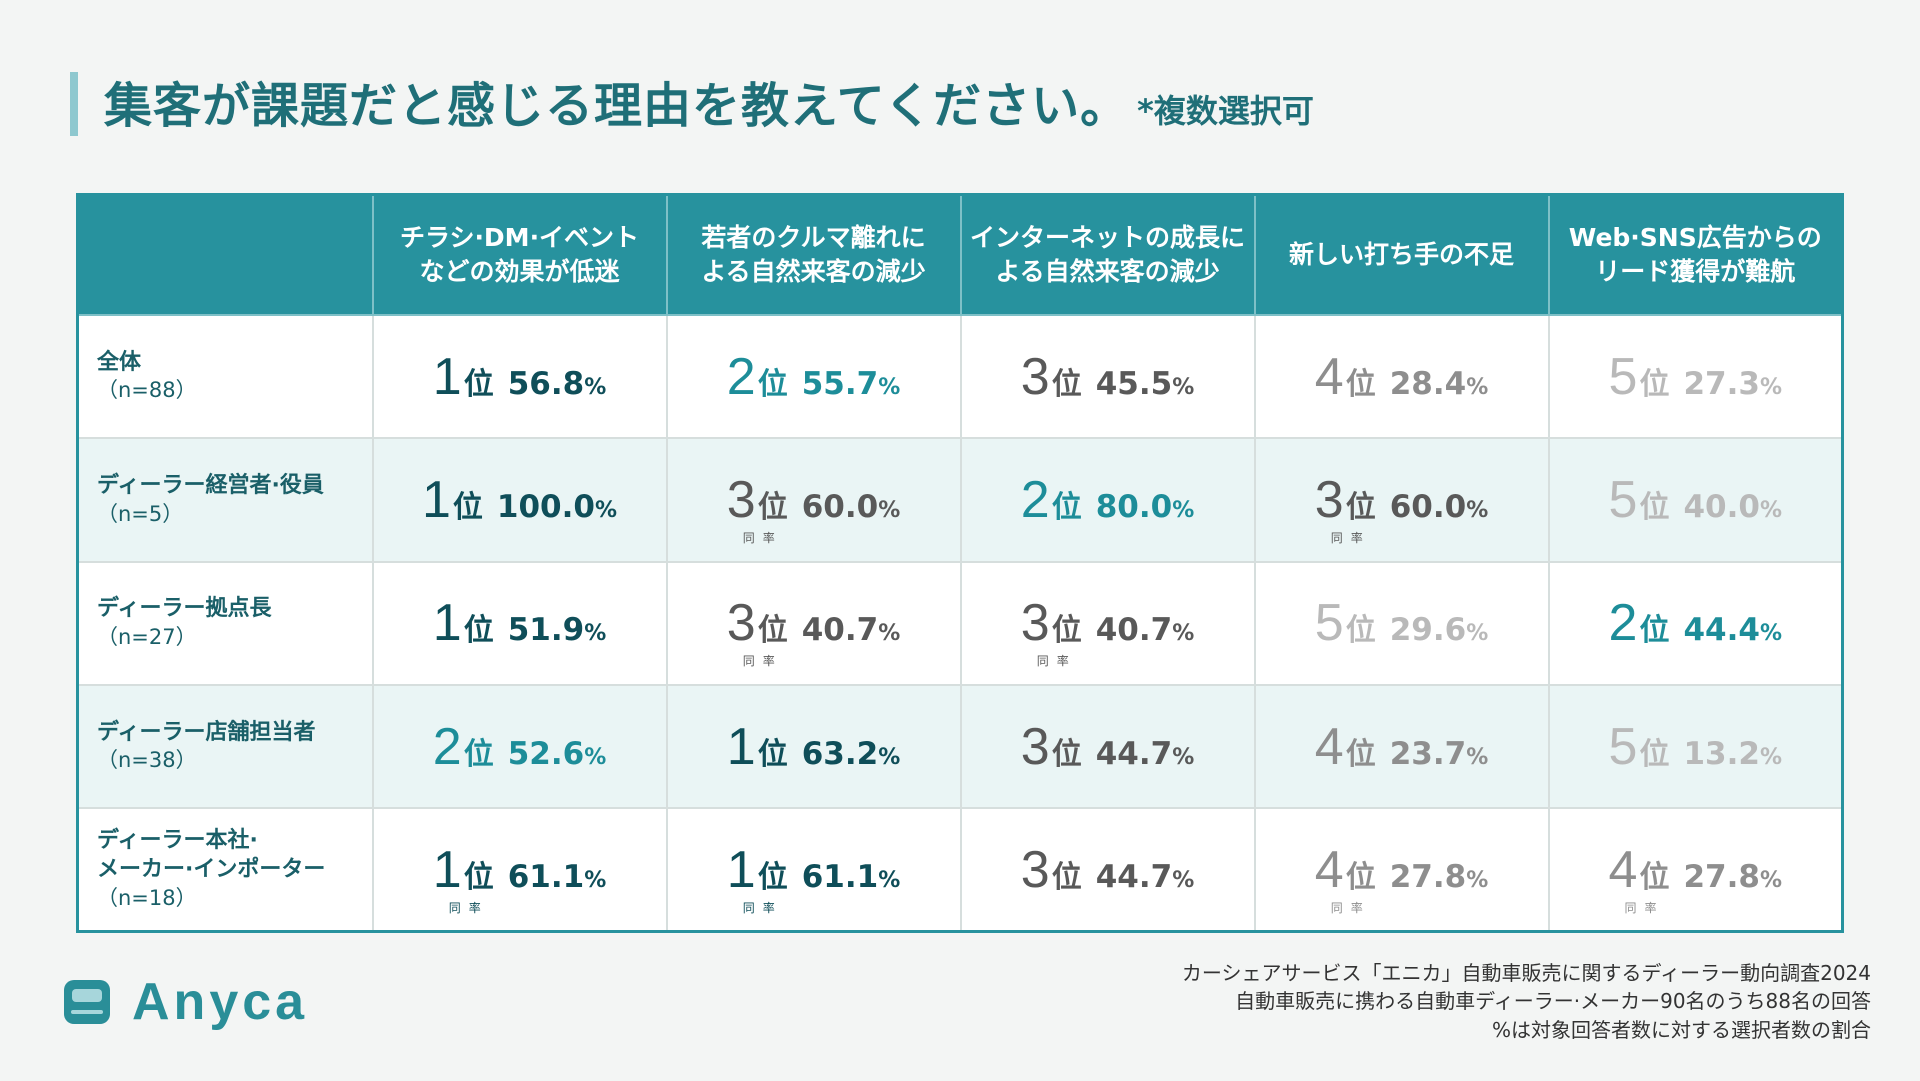 Image resolution: width=1920 pixels, height=1081 pixels. I want to click on row-header: ディーラー本社· メーカー·インポーター （n=18）, so click(225, 870).